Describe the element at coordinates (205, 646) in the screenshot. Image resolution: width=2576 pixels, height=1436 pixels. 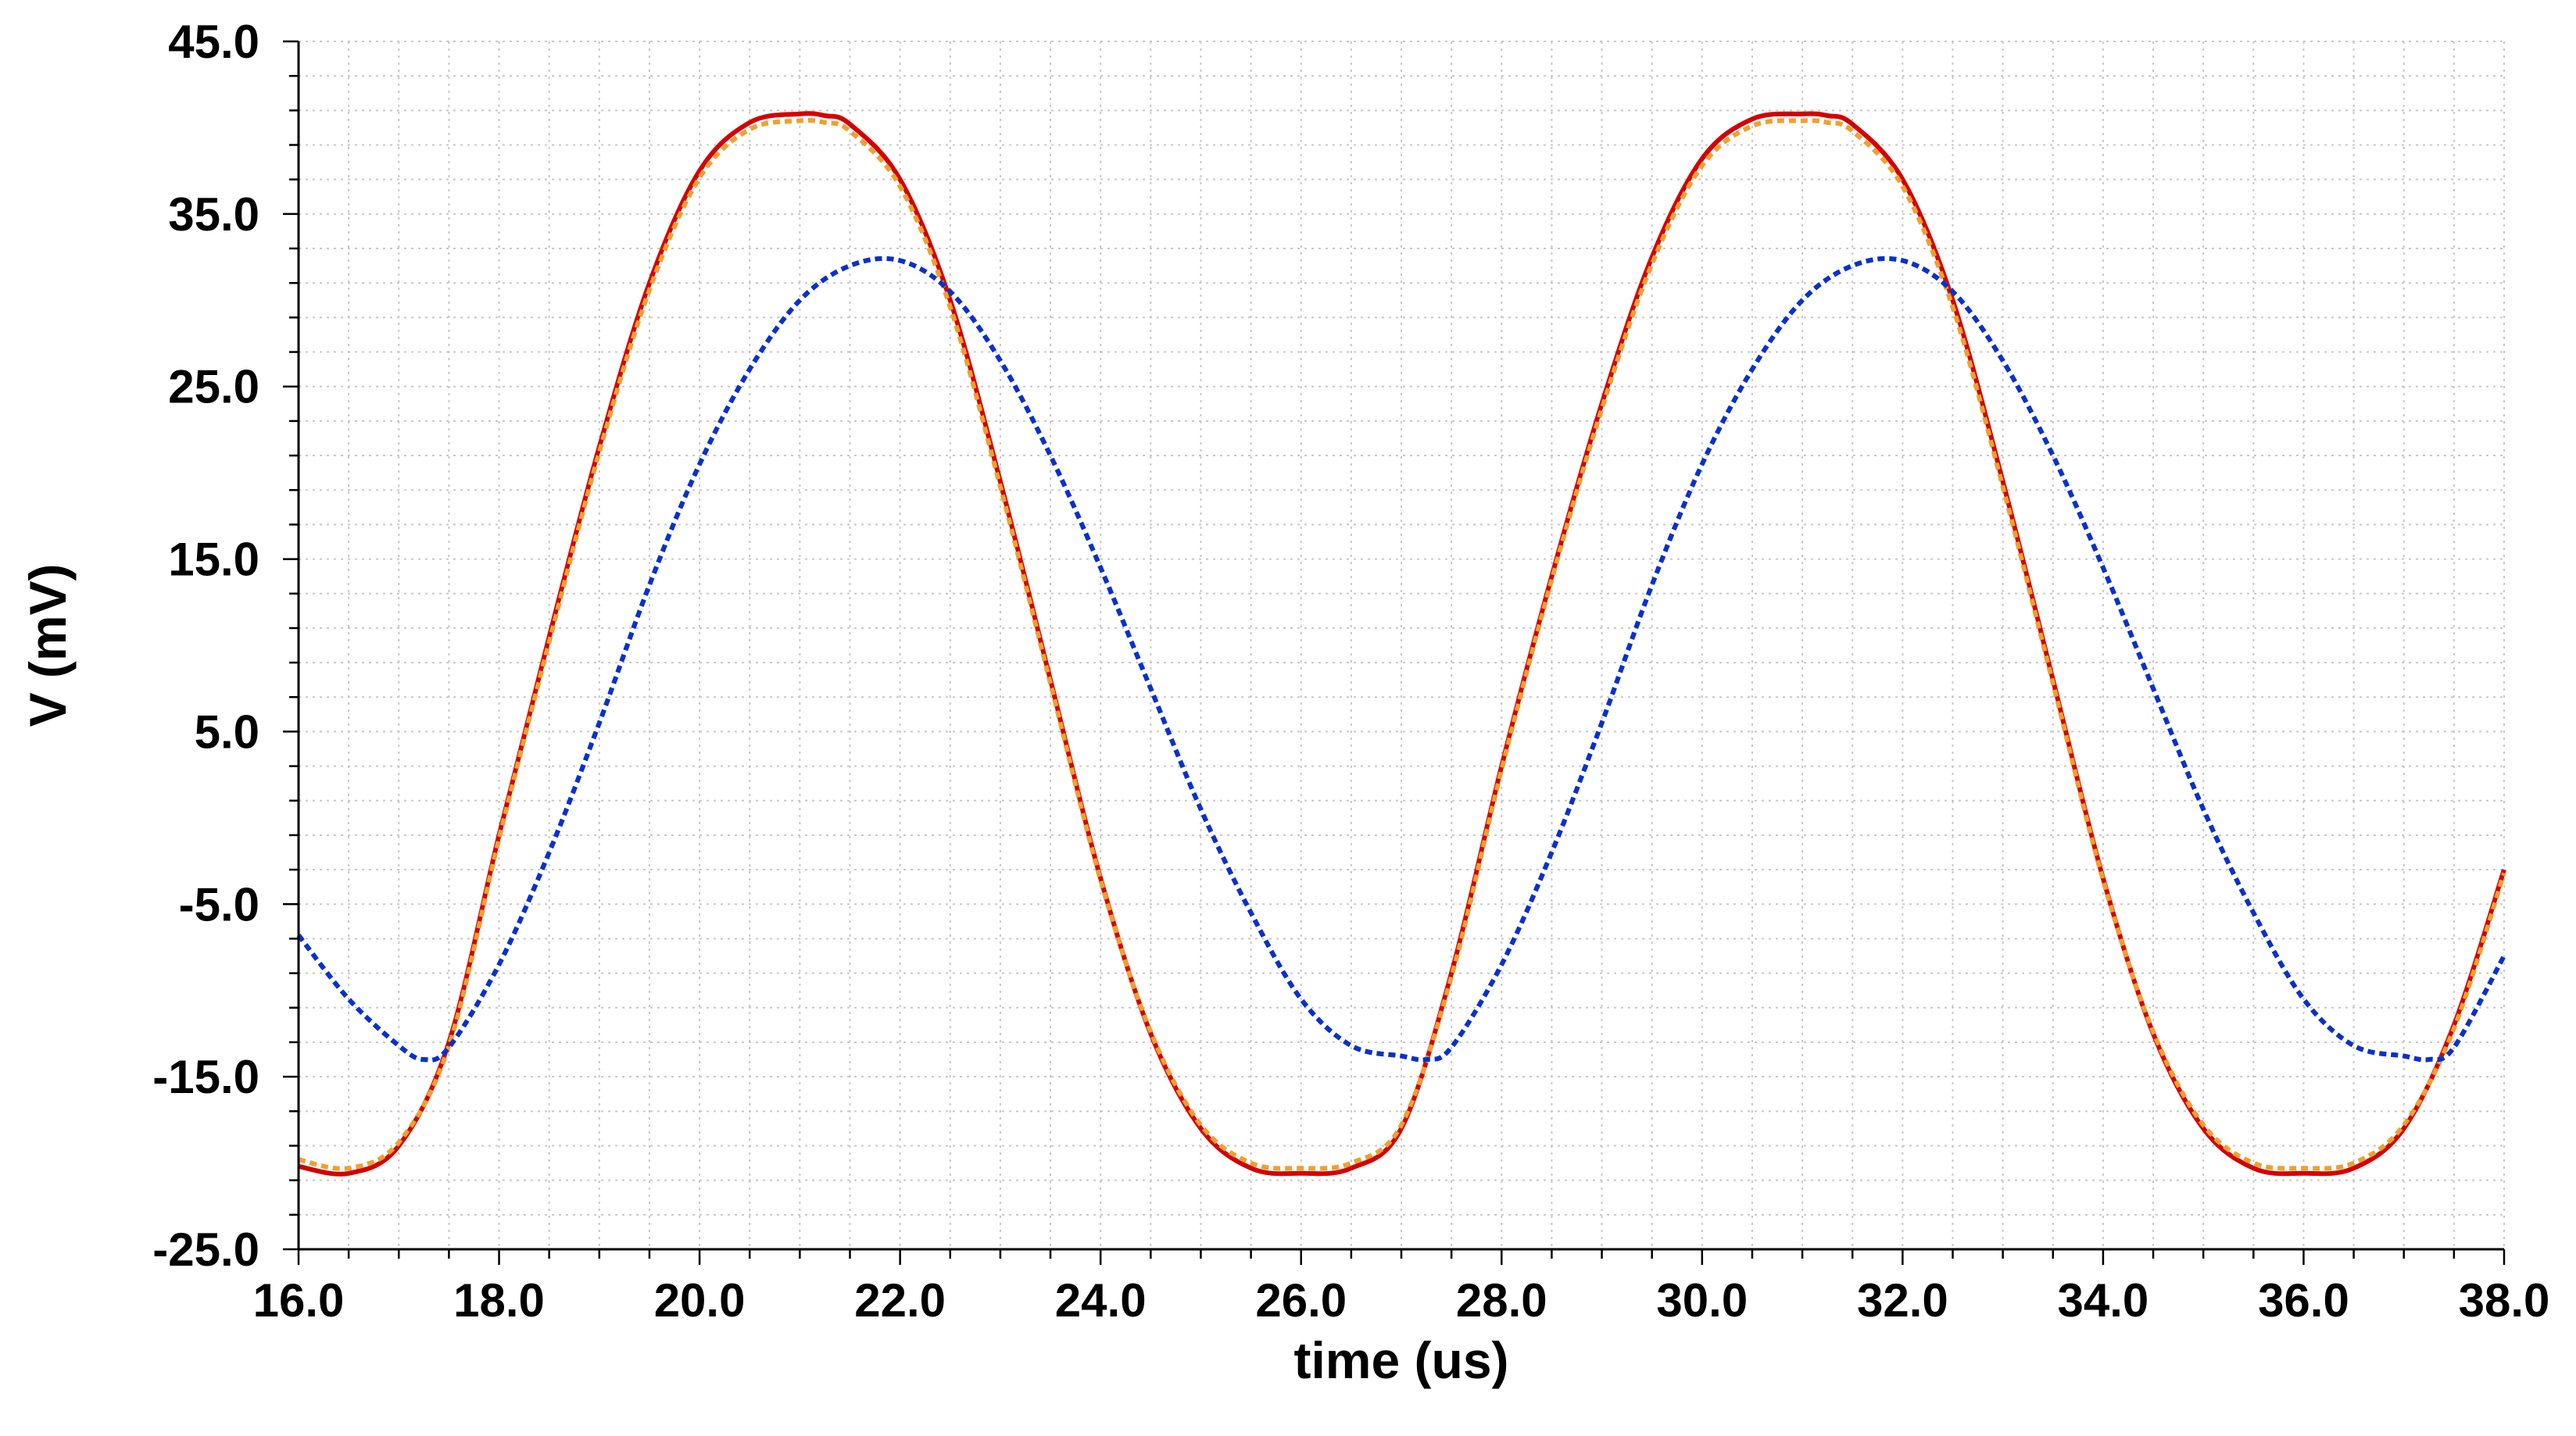
I see `y-tick-labels: -25.0 -15.0 -5.0 5.0 15.0 25.0 35.0 45.0` at that location.